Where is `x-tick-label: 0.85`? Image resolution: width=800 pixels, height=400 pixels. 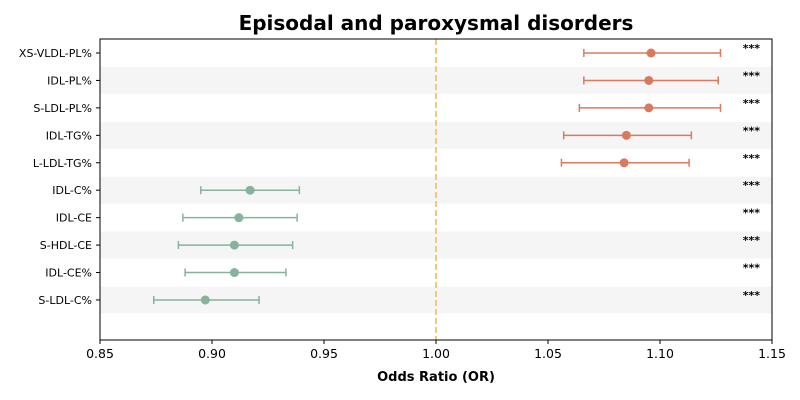 x-tick-label: 0.85 is located at coordinates (100, 353).